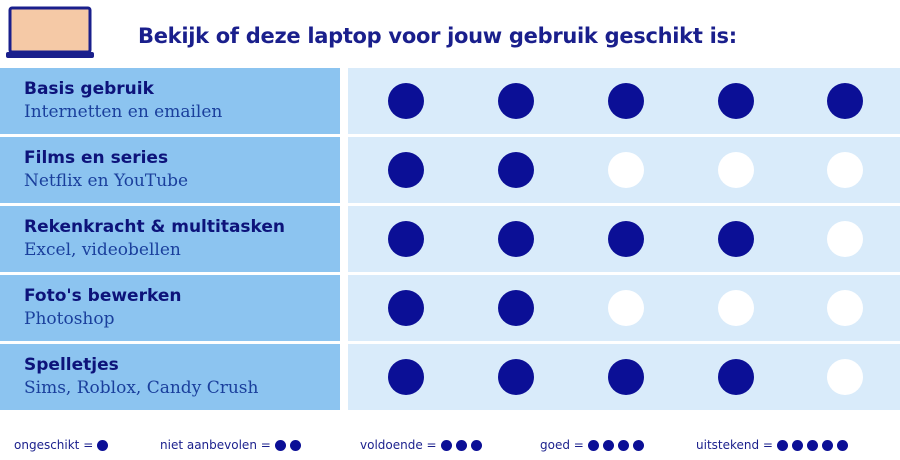  I want to click on legend-item: niet aanbevolen =, so click(230, 445).